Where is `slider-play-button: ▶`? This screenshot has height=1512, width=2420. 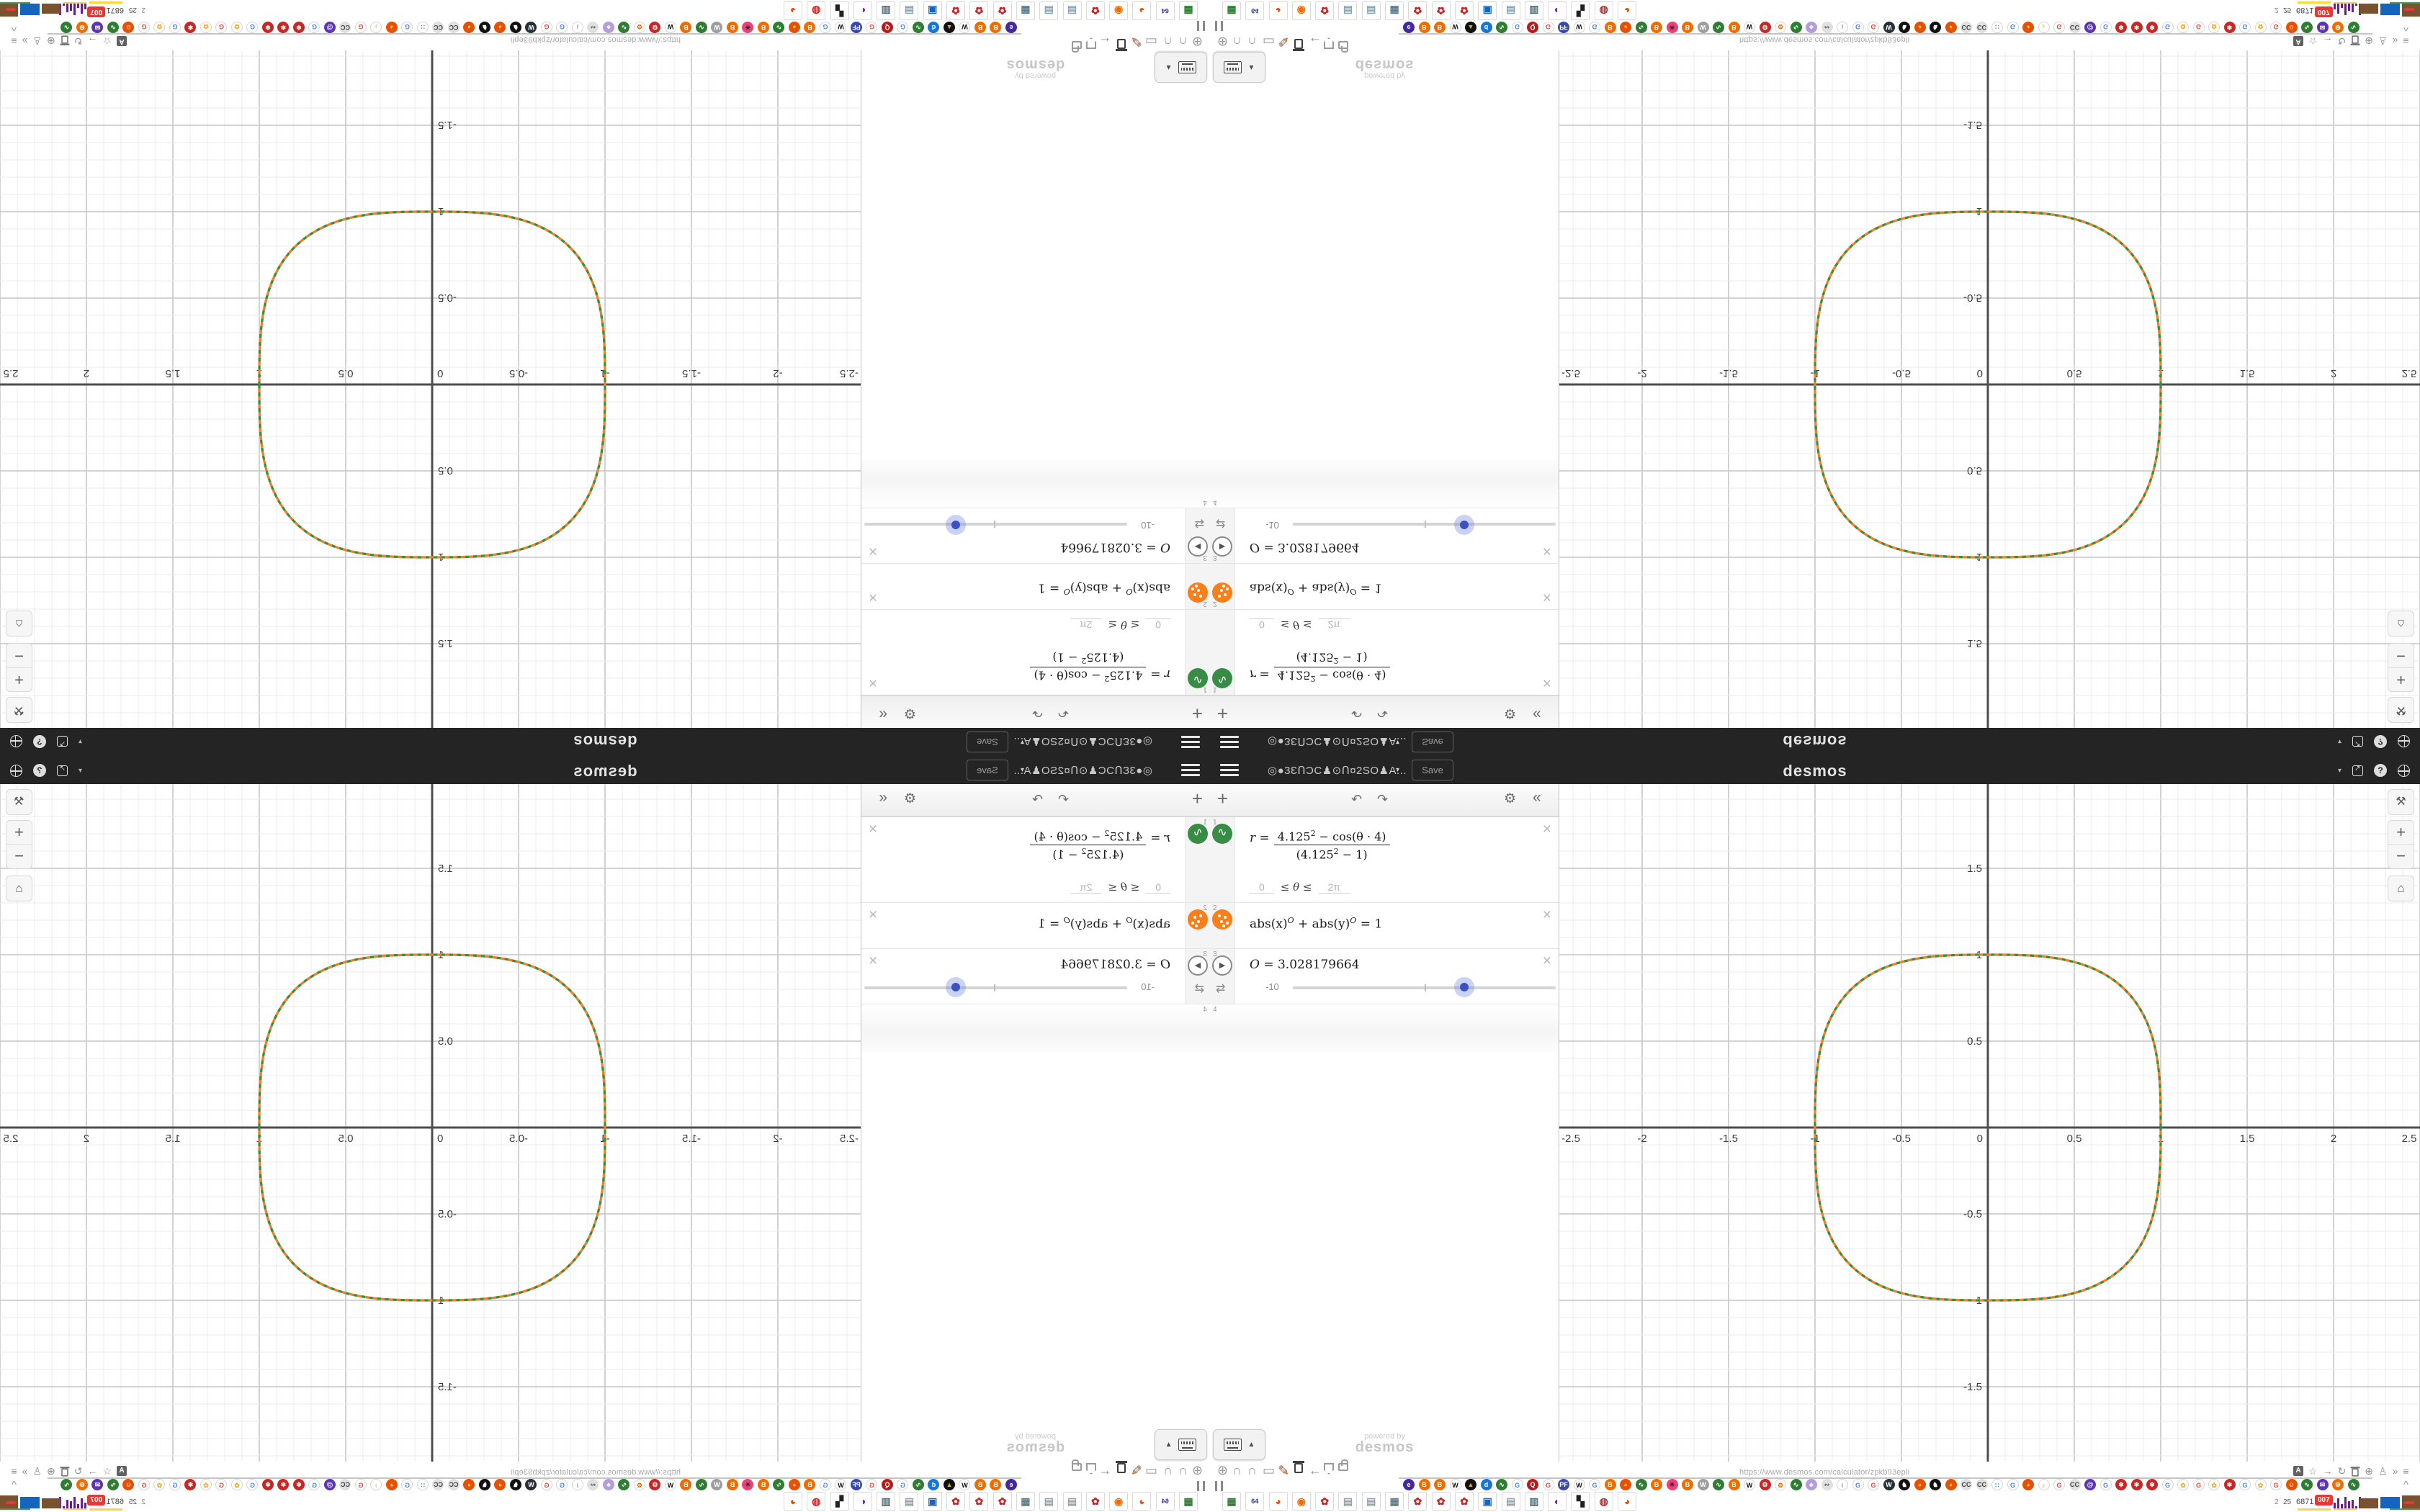 slider-play-button: ▶ is located at coordinates (1222, 546).